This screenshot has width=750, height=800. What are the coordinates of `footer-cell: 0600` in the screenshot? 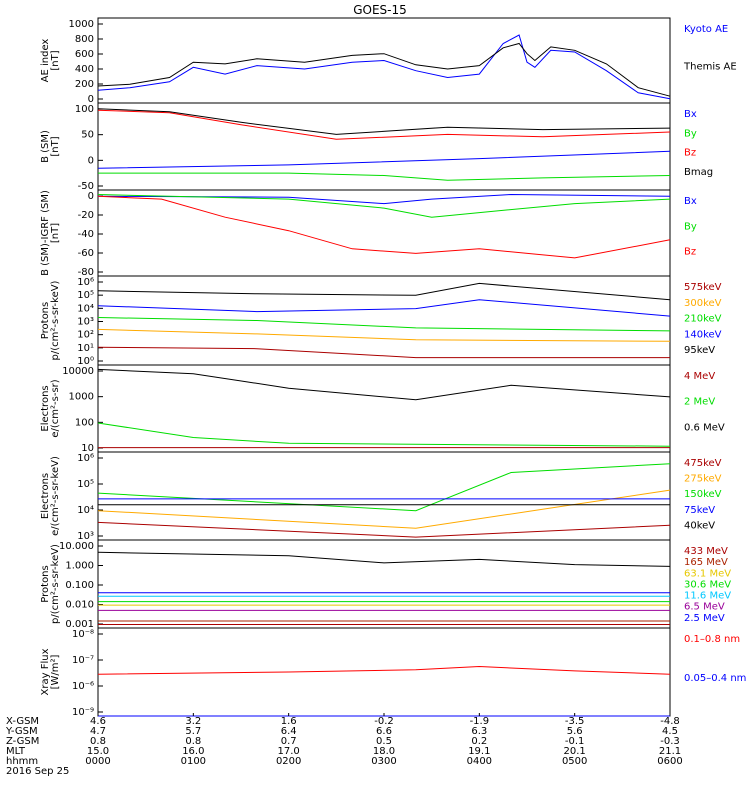 It's located at (669, 761).